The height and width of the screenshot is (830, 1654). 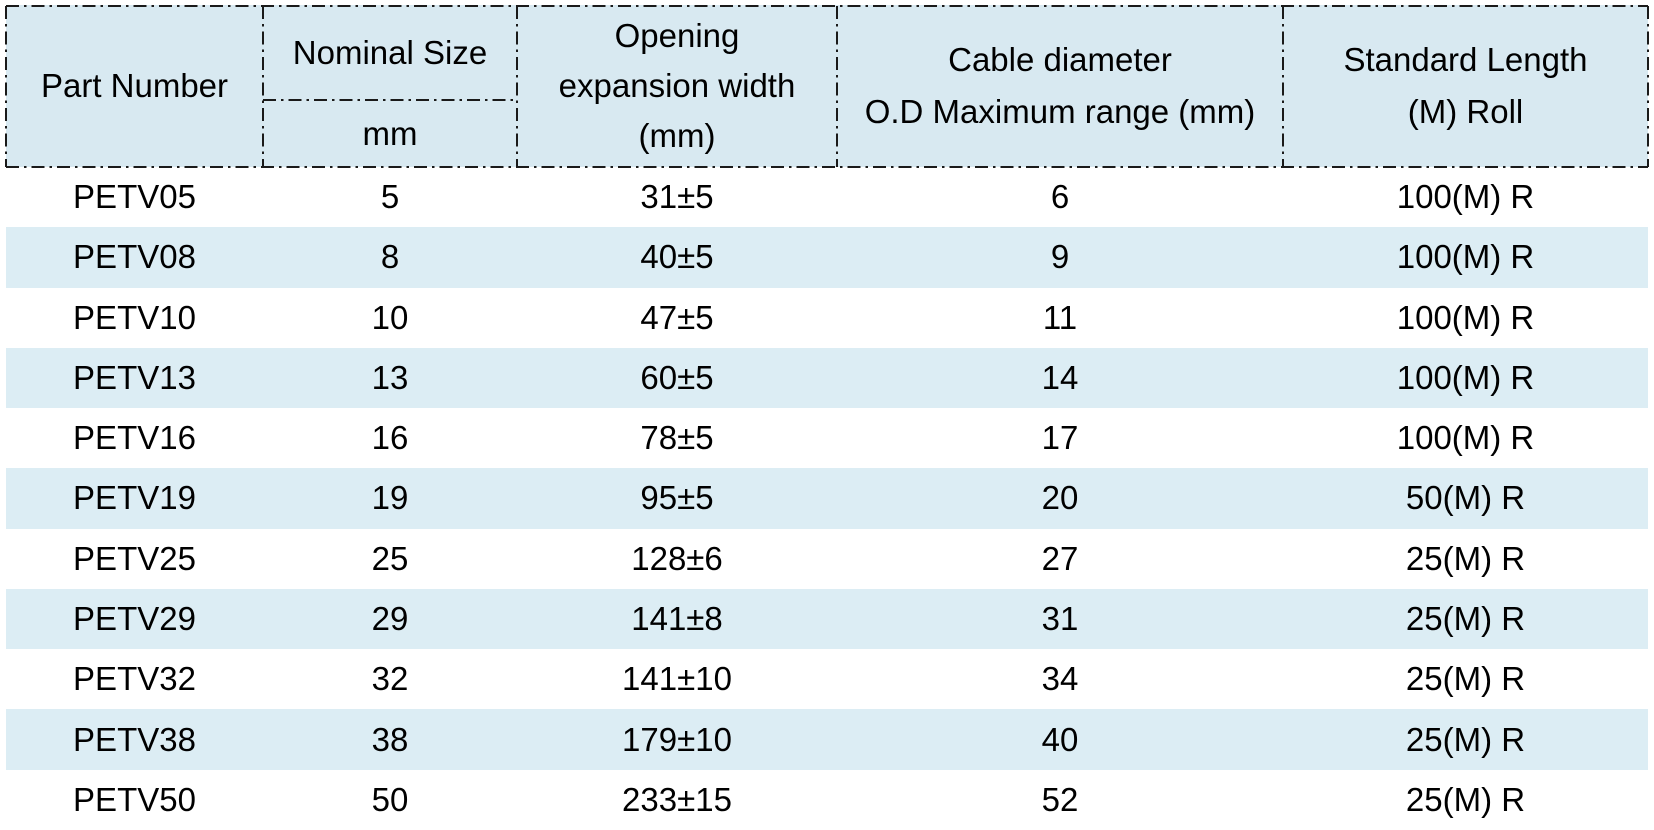 I want to click on nominal-size-cell: 16, so click(x=390, y=438).